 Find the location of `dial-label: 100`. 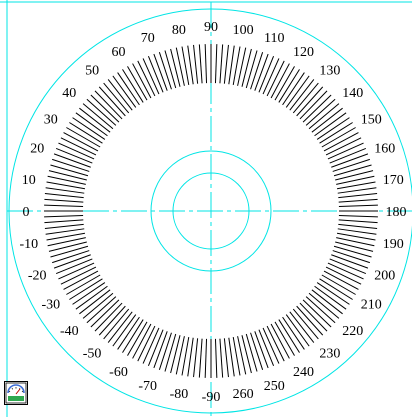

dial-label: 100 is located at coordinates (243, 30).